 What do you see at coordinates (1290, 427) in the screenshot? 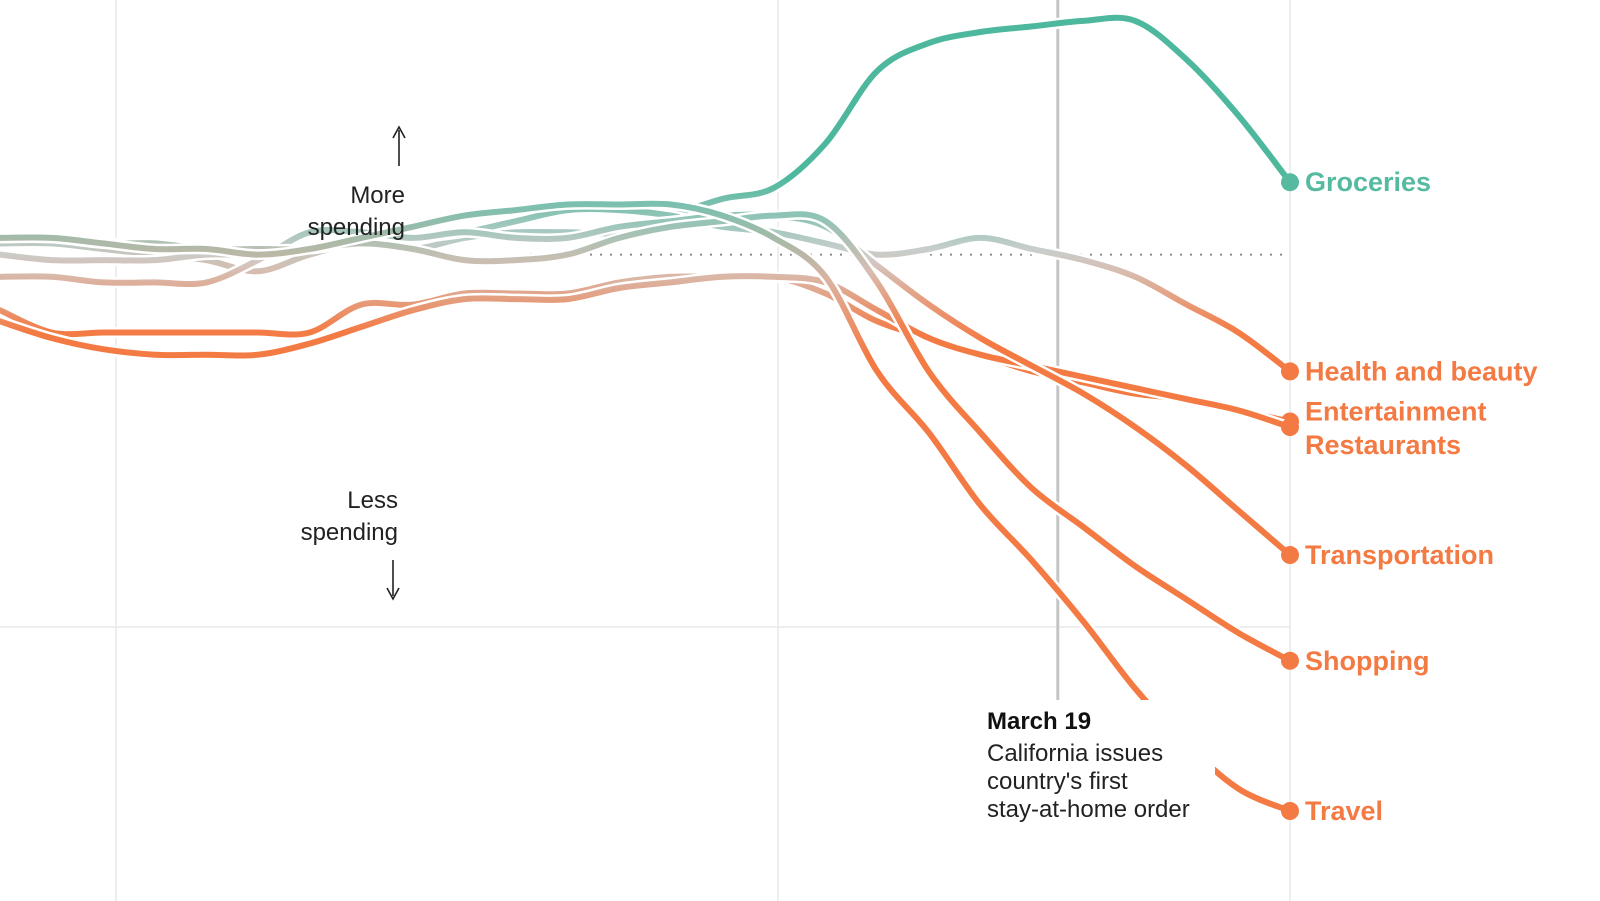
I see `series-end-dot-restaurants` at bounding box center [1290, 427].